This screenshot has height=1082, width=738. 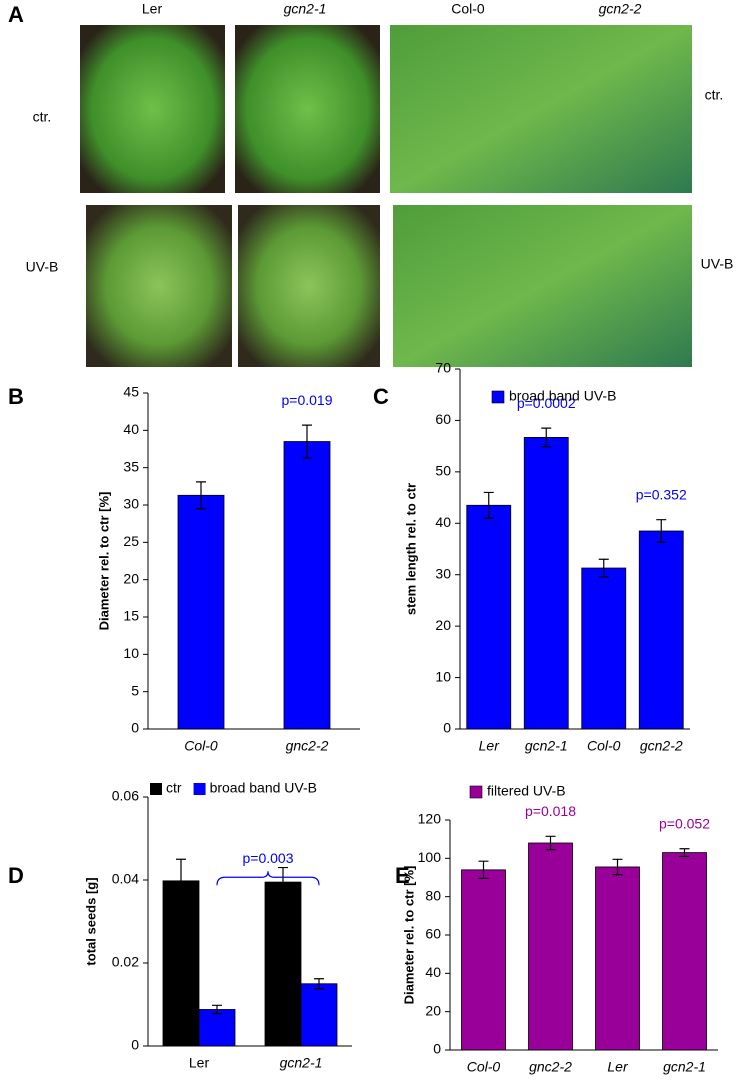 I want to click on p-value-label: p=0.052, so click(x=684, y=823).